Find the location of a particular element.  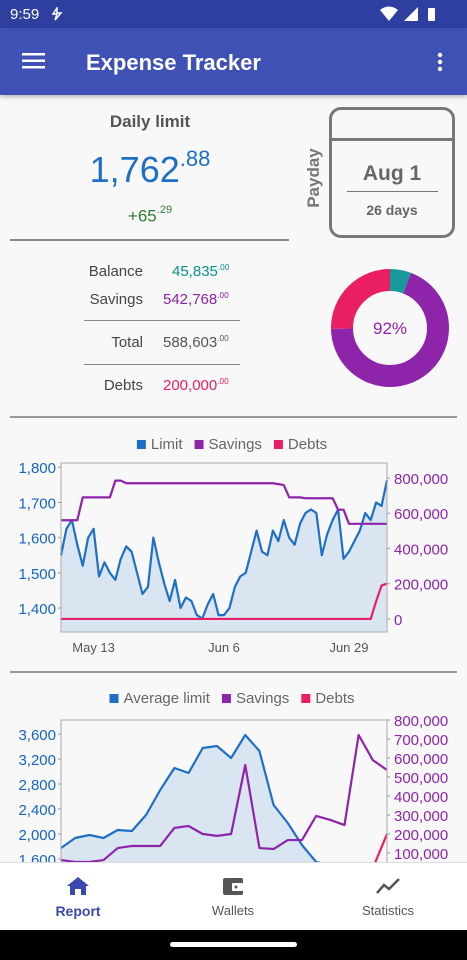

daily-limit-amount: 1,762.88 is located at coordinates (150, 168).